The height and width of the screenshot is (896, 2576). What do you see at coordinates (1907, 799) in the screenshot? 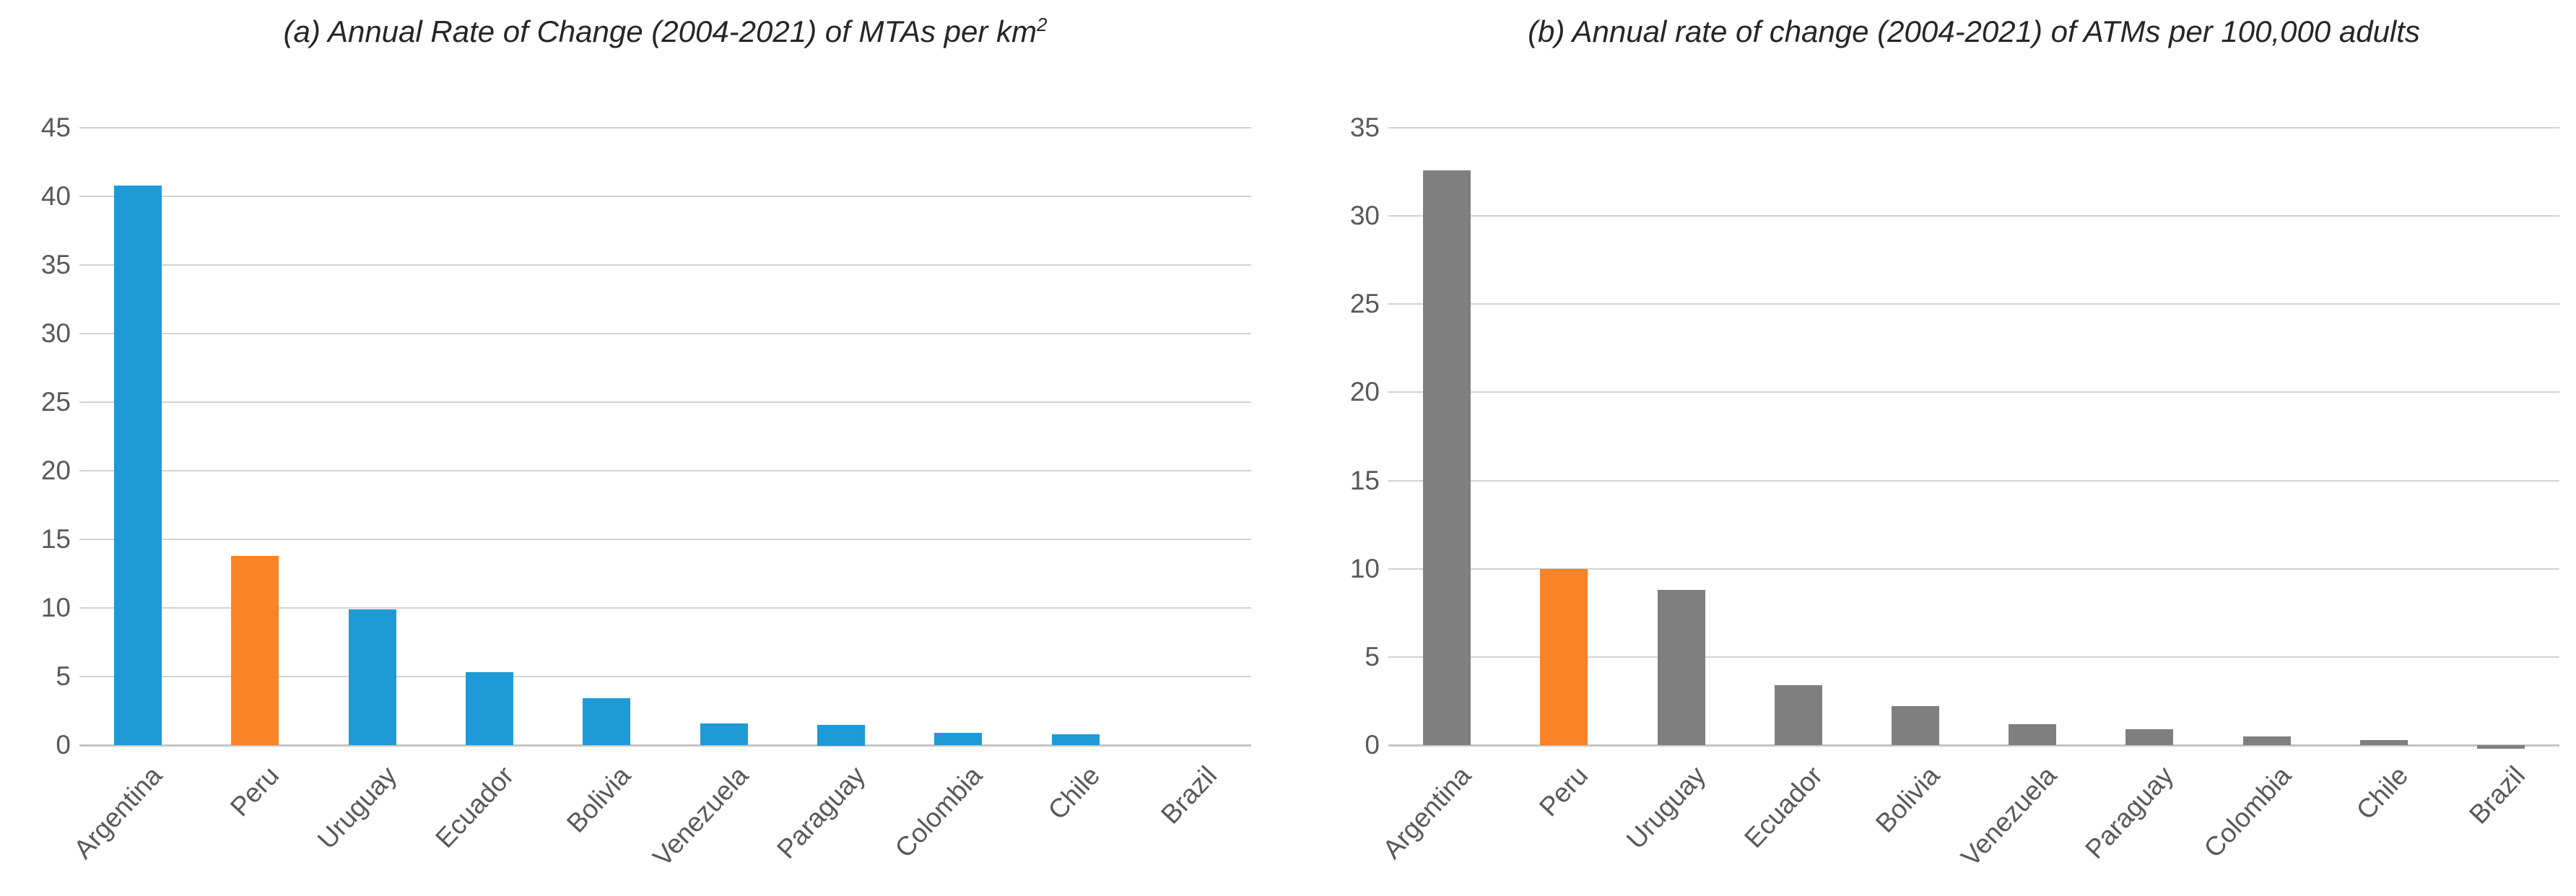
I see `x-category-label-bolivia: Bolivia` at bounding box center [1907, 799].